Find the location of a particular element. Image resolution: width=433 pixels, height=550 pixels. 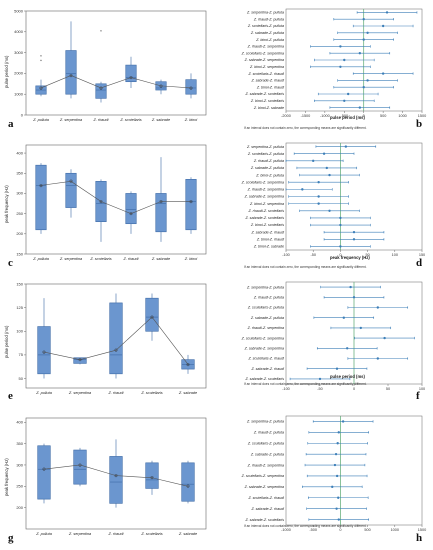

xlabel-f: pulse period (ms) is located at coordinates (347, 376).